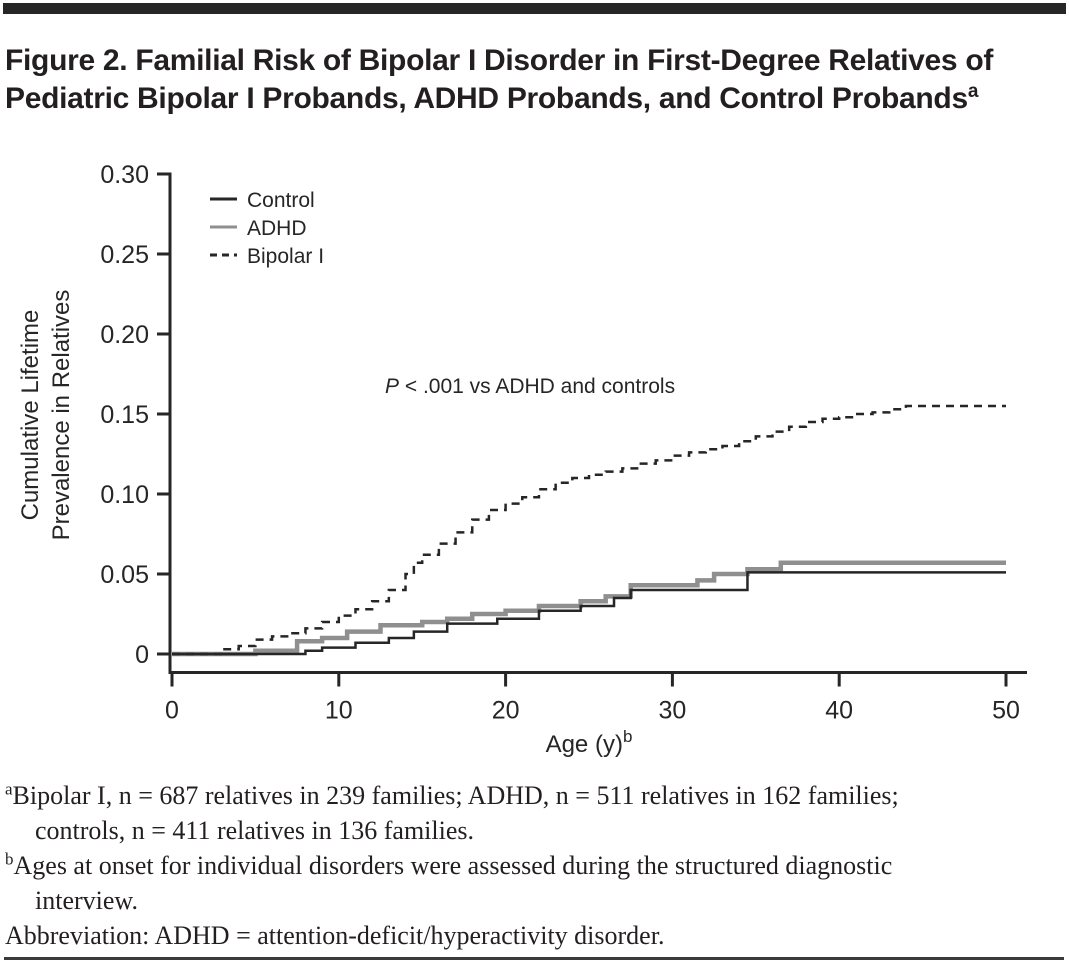  Describe the element at coordinates (1006, 711) in the screenshot. I see `x-tick-label: 50` at that location.